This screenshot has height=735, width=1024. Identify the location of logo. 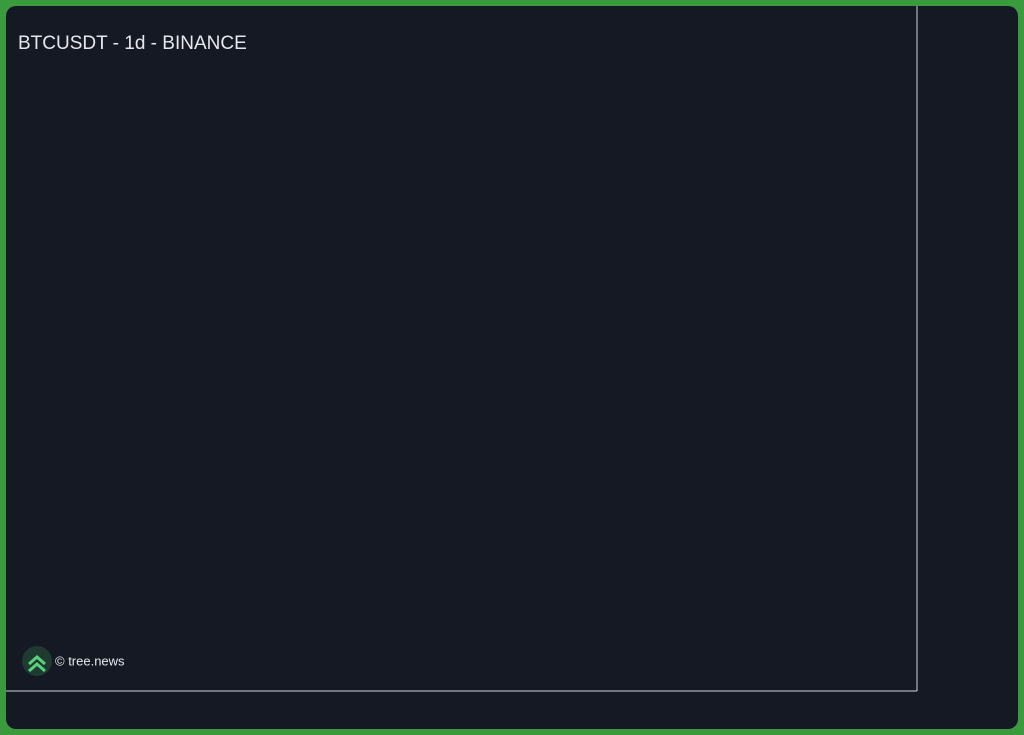
(37, 661).